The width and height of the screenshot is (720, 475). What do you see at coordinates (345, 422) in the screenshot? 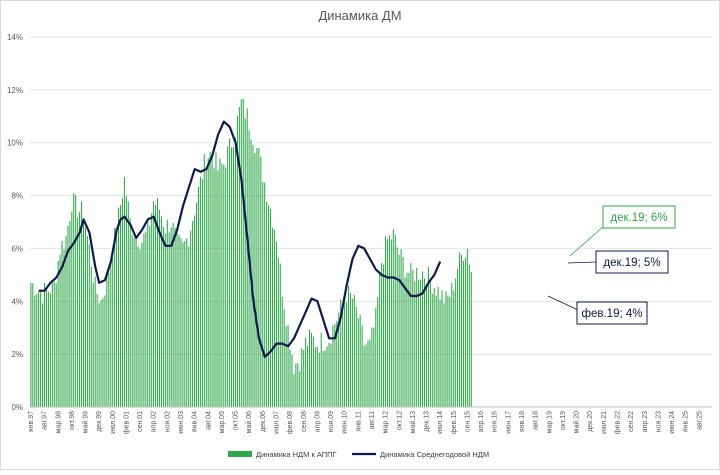
I see `x-tick-label: июн.10` at bounding box center [345, 422].